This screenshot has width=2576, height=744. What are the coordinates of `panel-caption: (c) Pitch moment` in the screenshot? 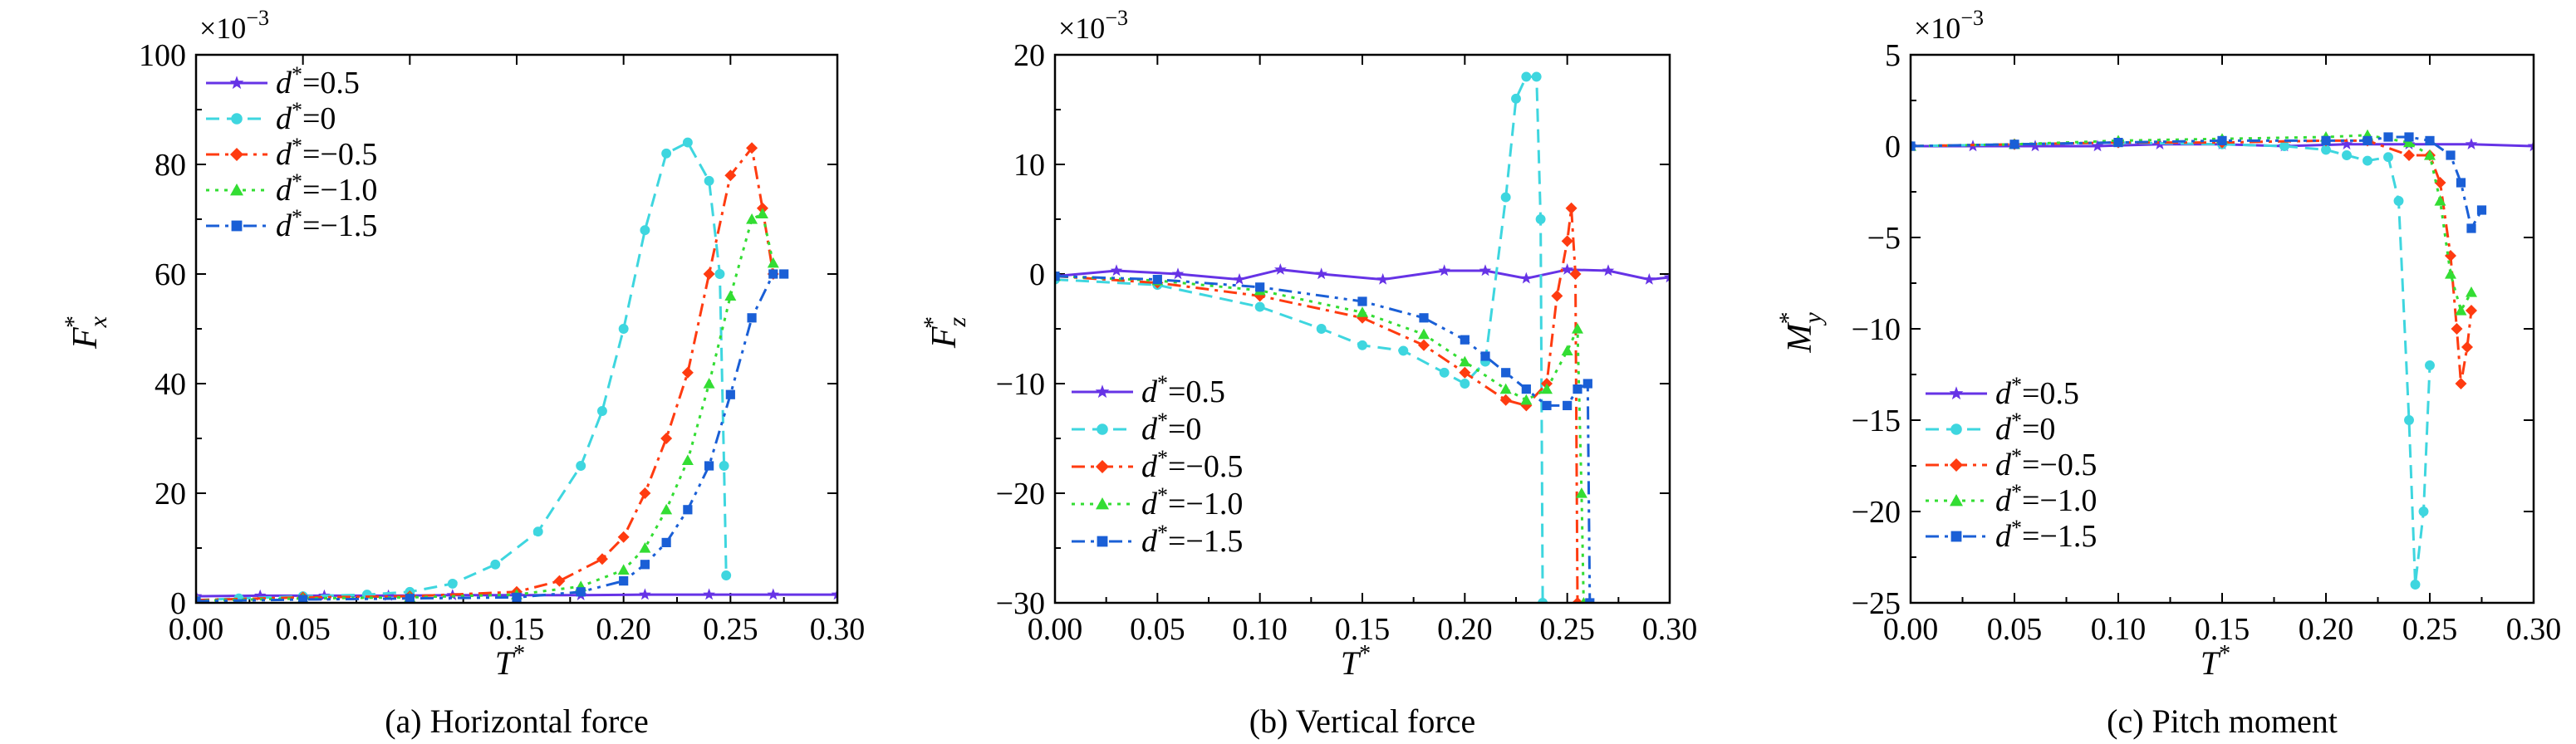 It's located at (2222, 721).